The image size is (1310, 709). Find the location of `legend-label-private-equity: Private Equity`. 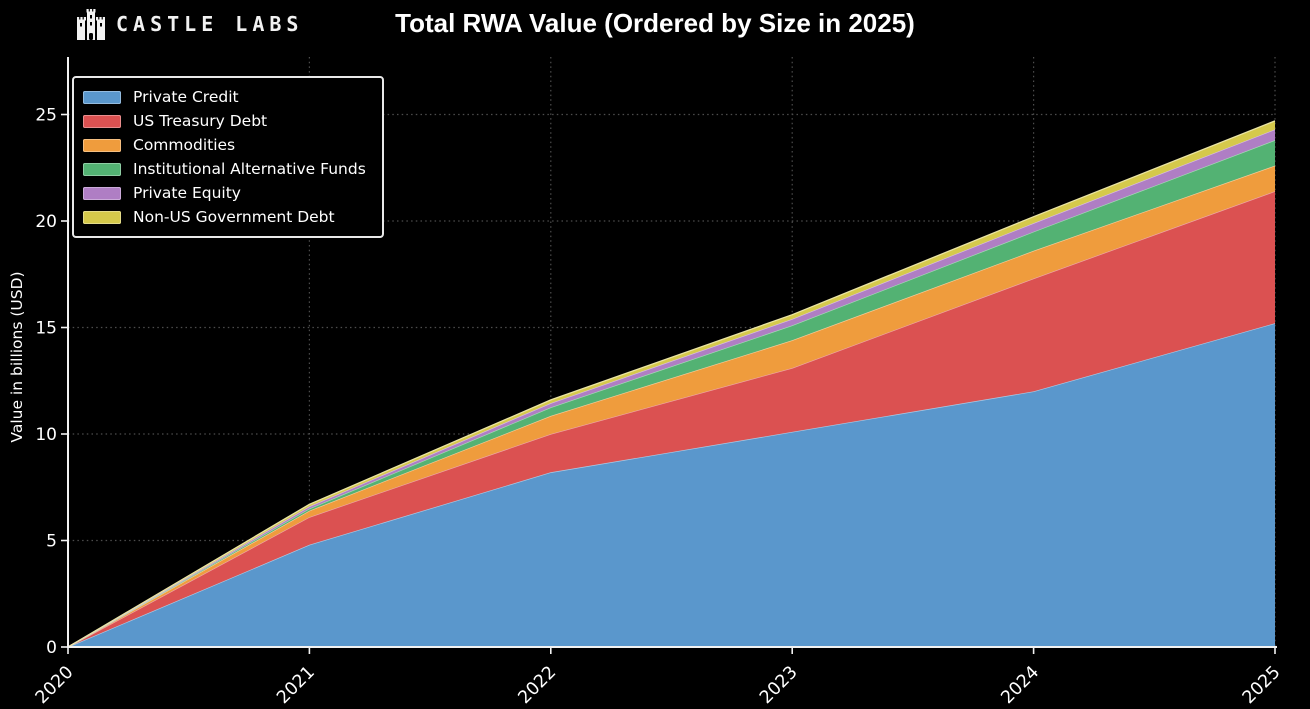

legend-label-private-equity: Private Equity is located at coordinates (187, 193).